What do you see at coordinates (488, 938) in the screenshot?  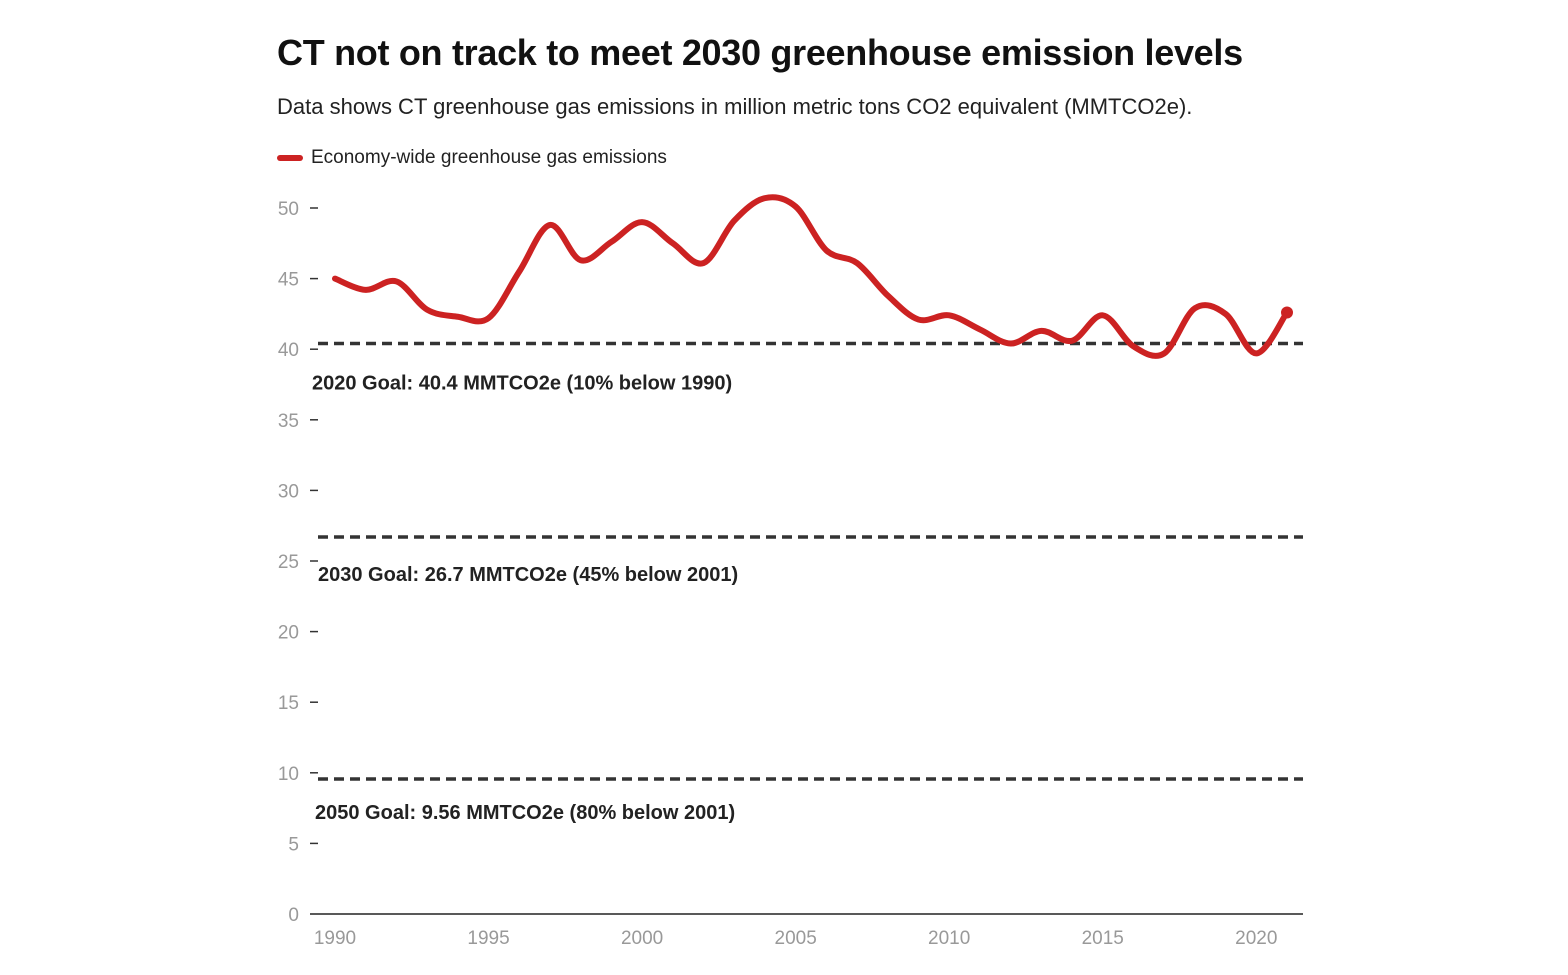 I see `x-tick-label: 1995` at bounding box center [488, 938].